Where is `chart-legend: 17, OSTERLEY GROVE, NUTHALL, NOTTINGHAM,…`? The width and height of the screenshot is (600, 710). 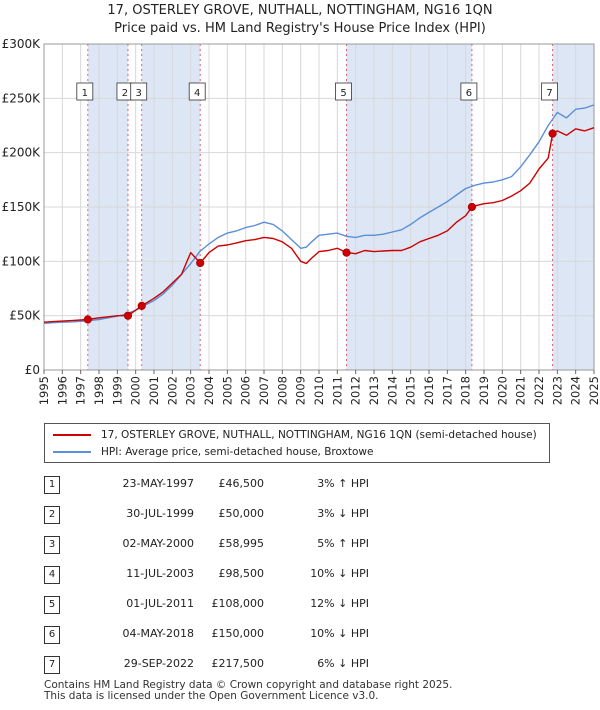
chart-legend: 17, OSTERLEY GROVE, NUTHALL, NOTTINGHAM,… is located at coordinates (297, 443).